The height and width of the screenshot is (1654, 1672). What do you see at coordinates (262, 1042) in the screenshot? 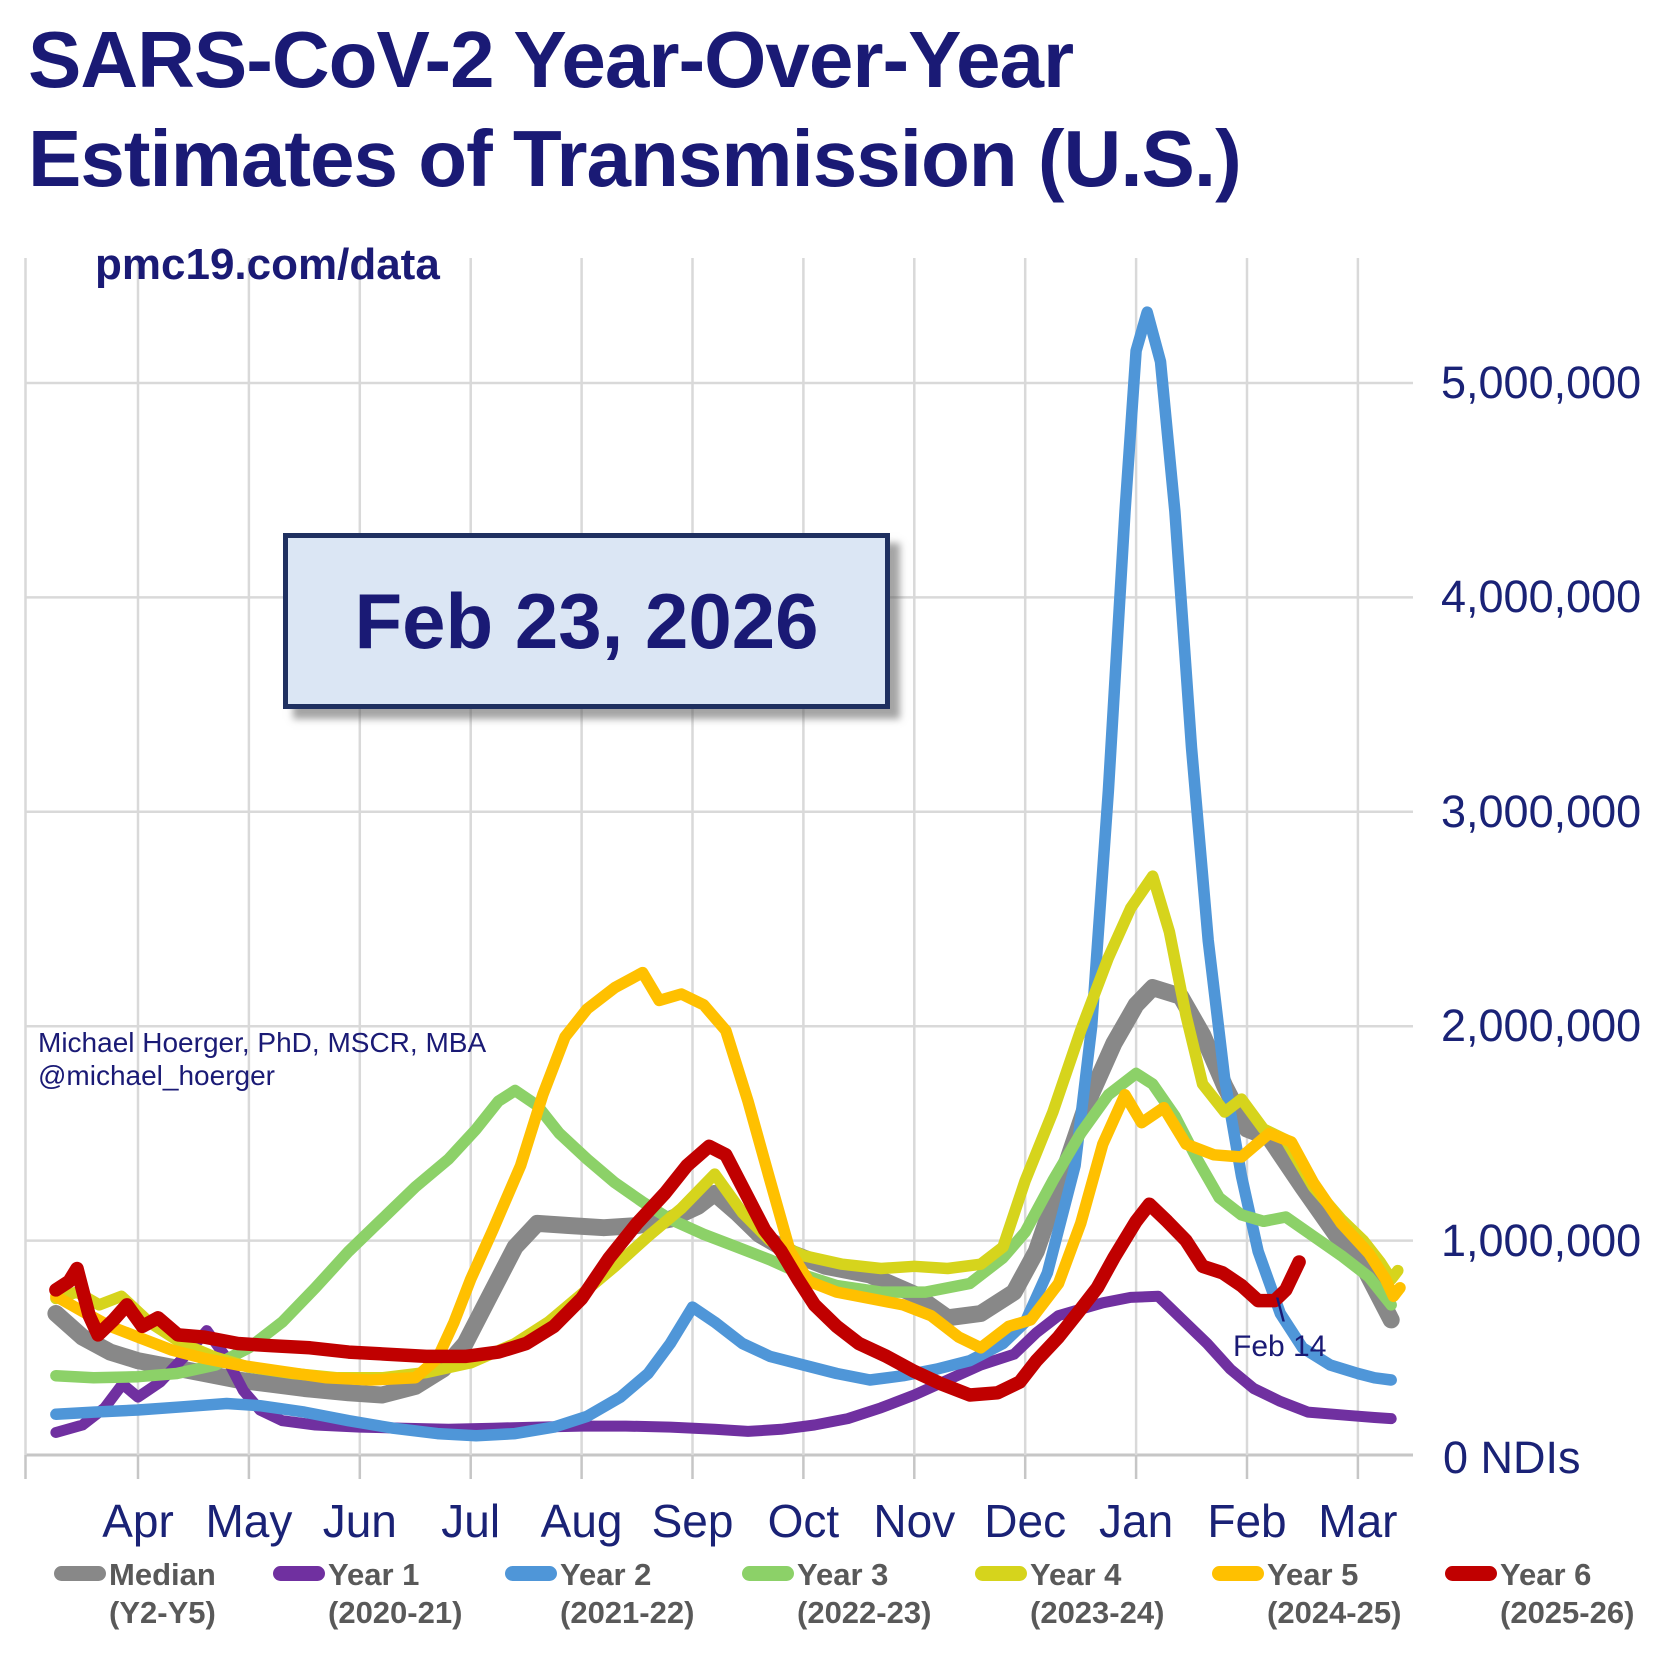
I see `attribution-name: Michael Hoerger, PhD, MSCR, MBA` at bounding box center [262, 1042].